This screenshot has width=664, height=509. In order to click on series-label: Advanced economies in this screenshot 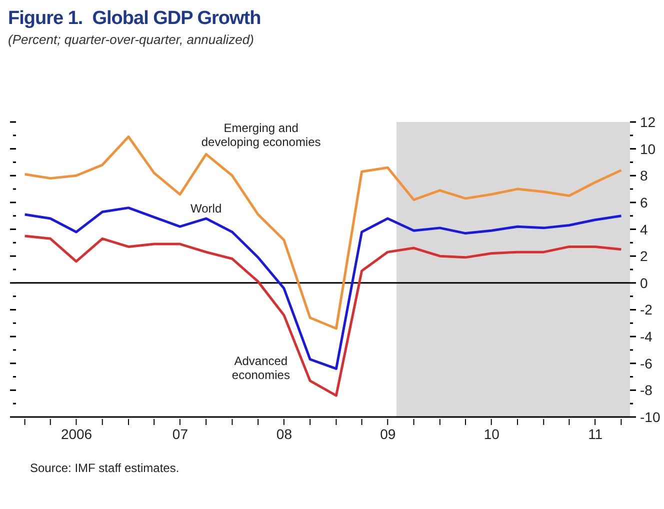, I will do `click(261, 368)`.